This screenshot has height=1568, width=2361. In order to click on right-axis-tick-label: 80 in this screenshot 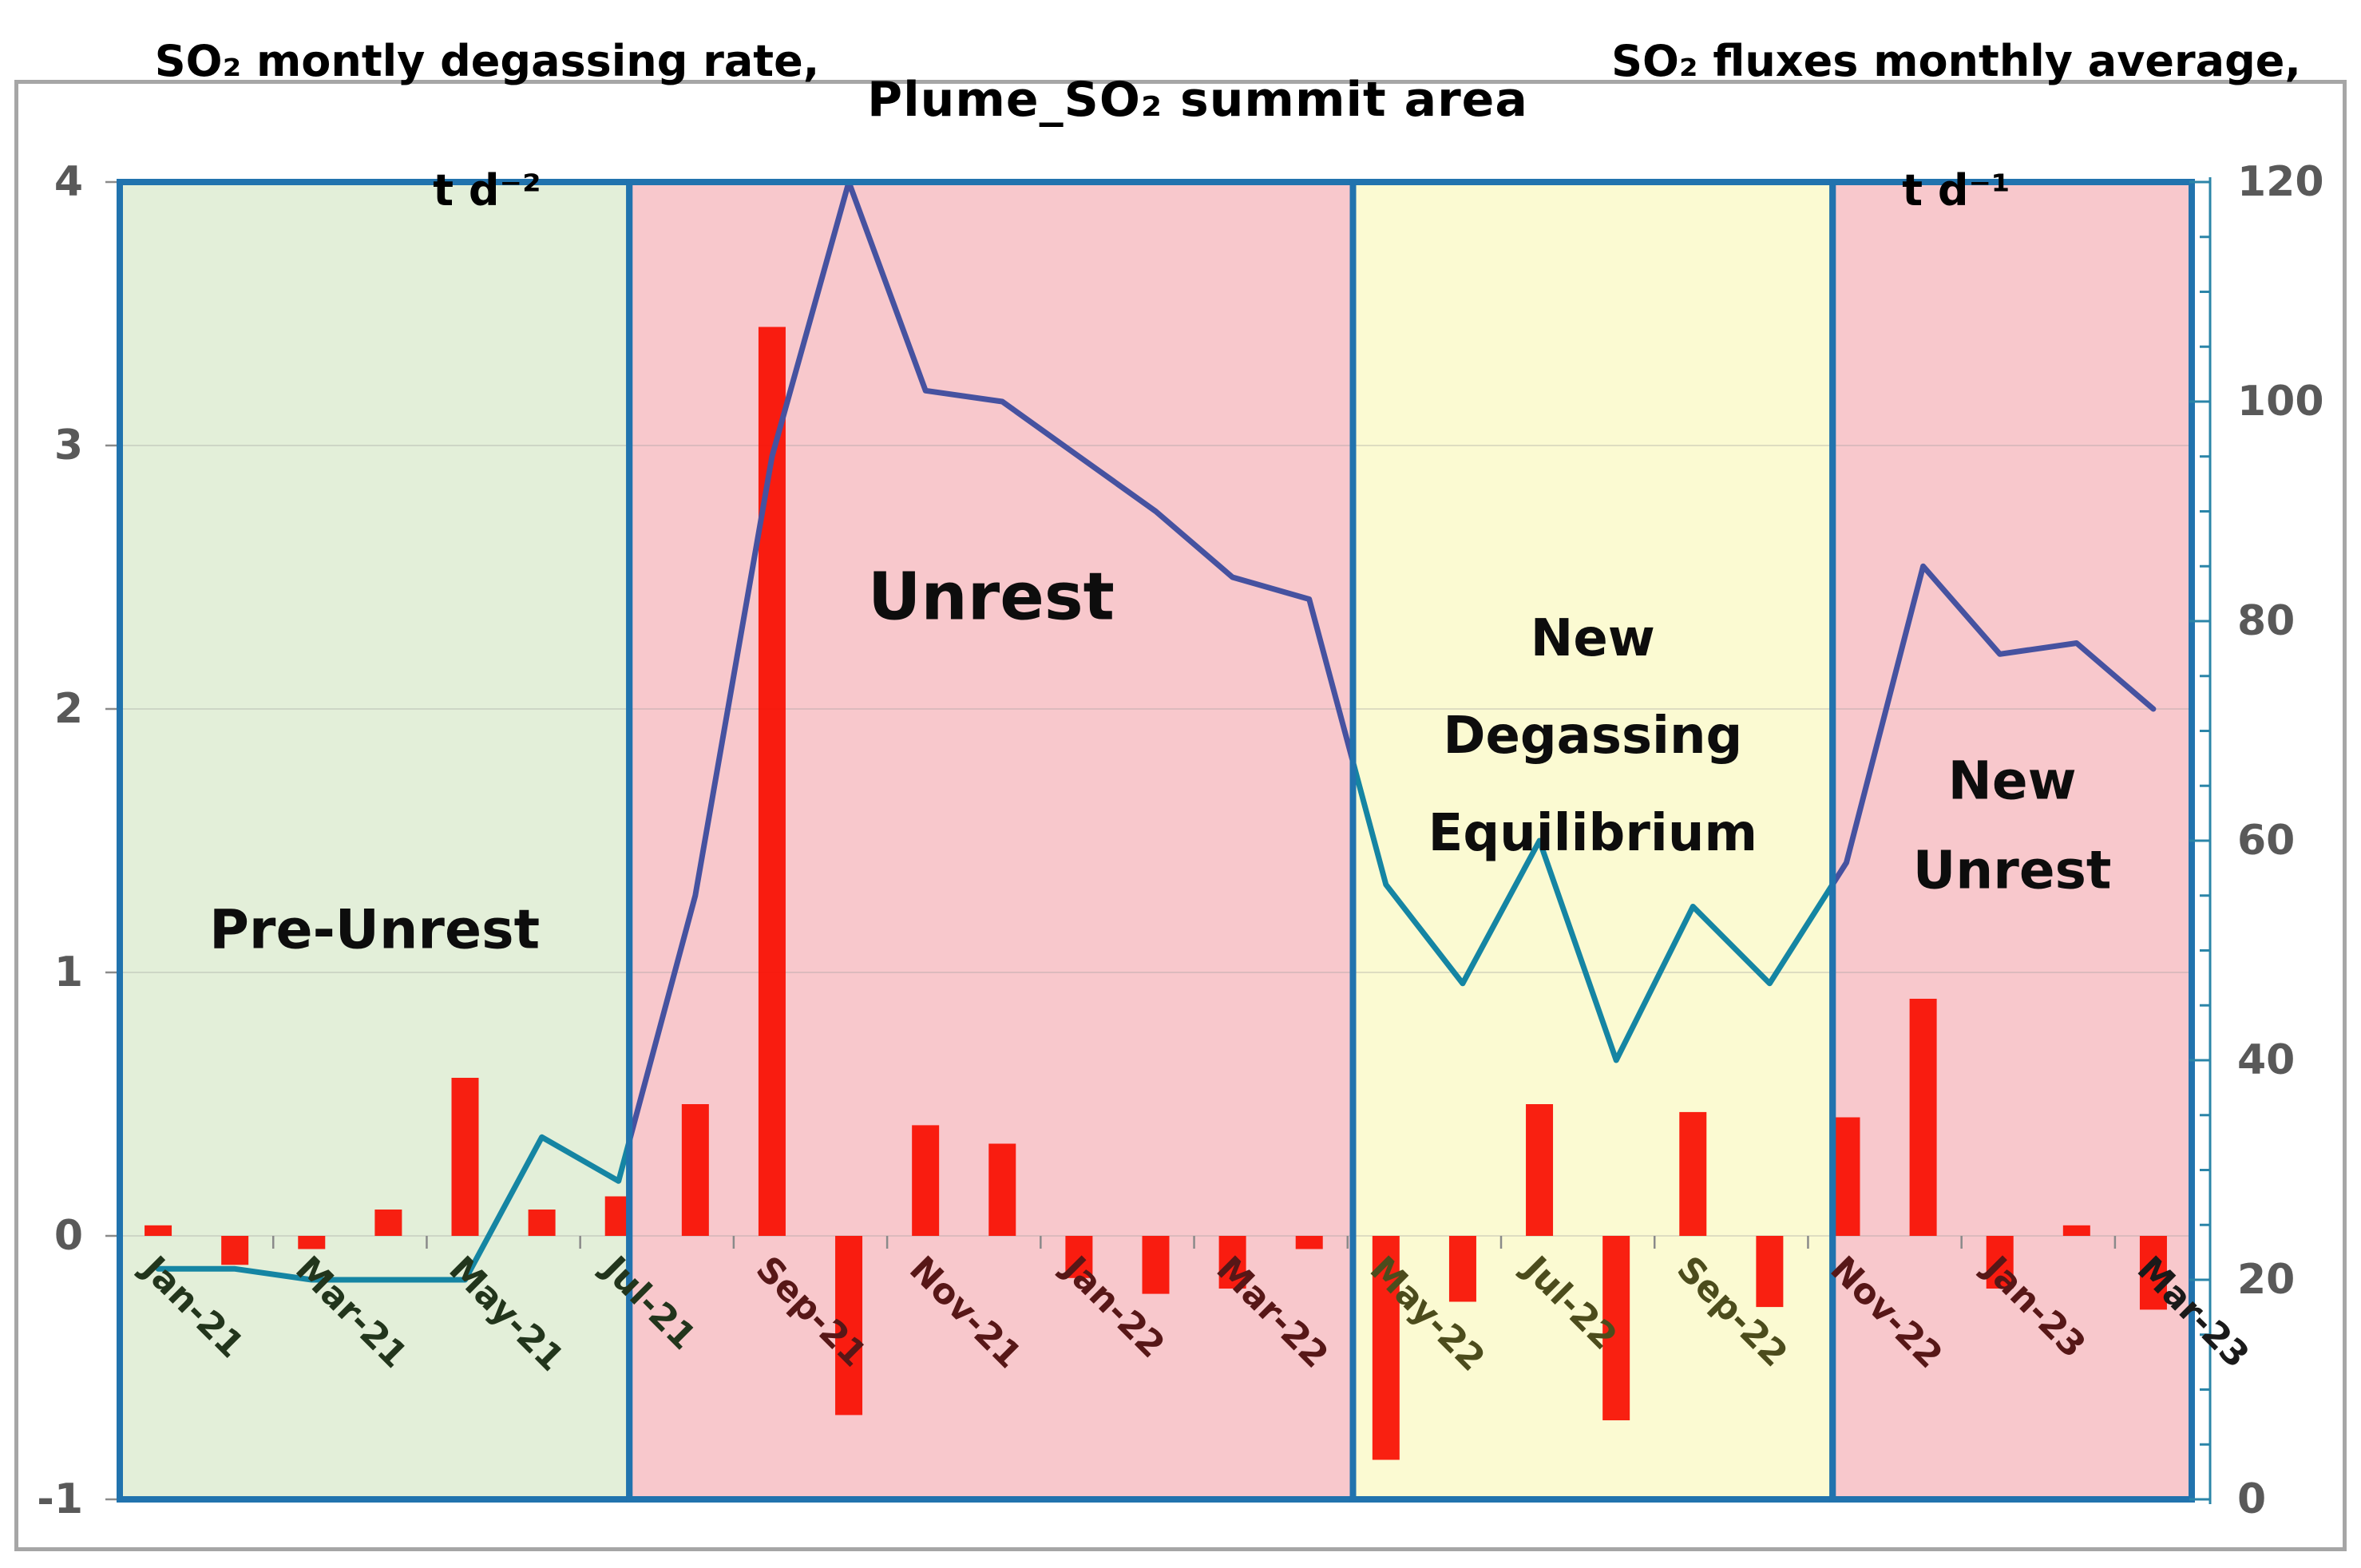, I will do `click(2266, 621)`.